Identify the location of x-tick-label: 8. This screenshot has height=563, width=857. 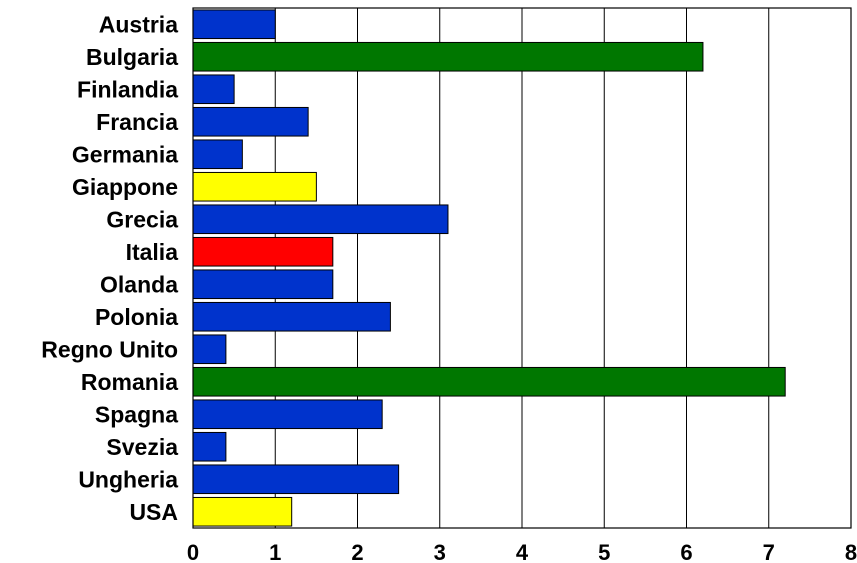
(851, 551).